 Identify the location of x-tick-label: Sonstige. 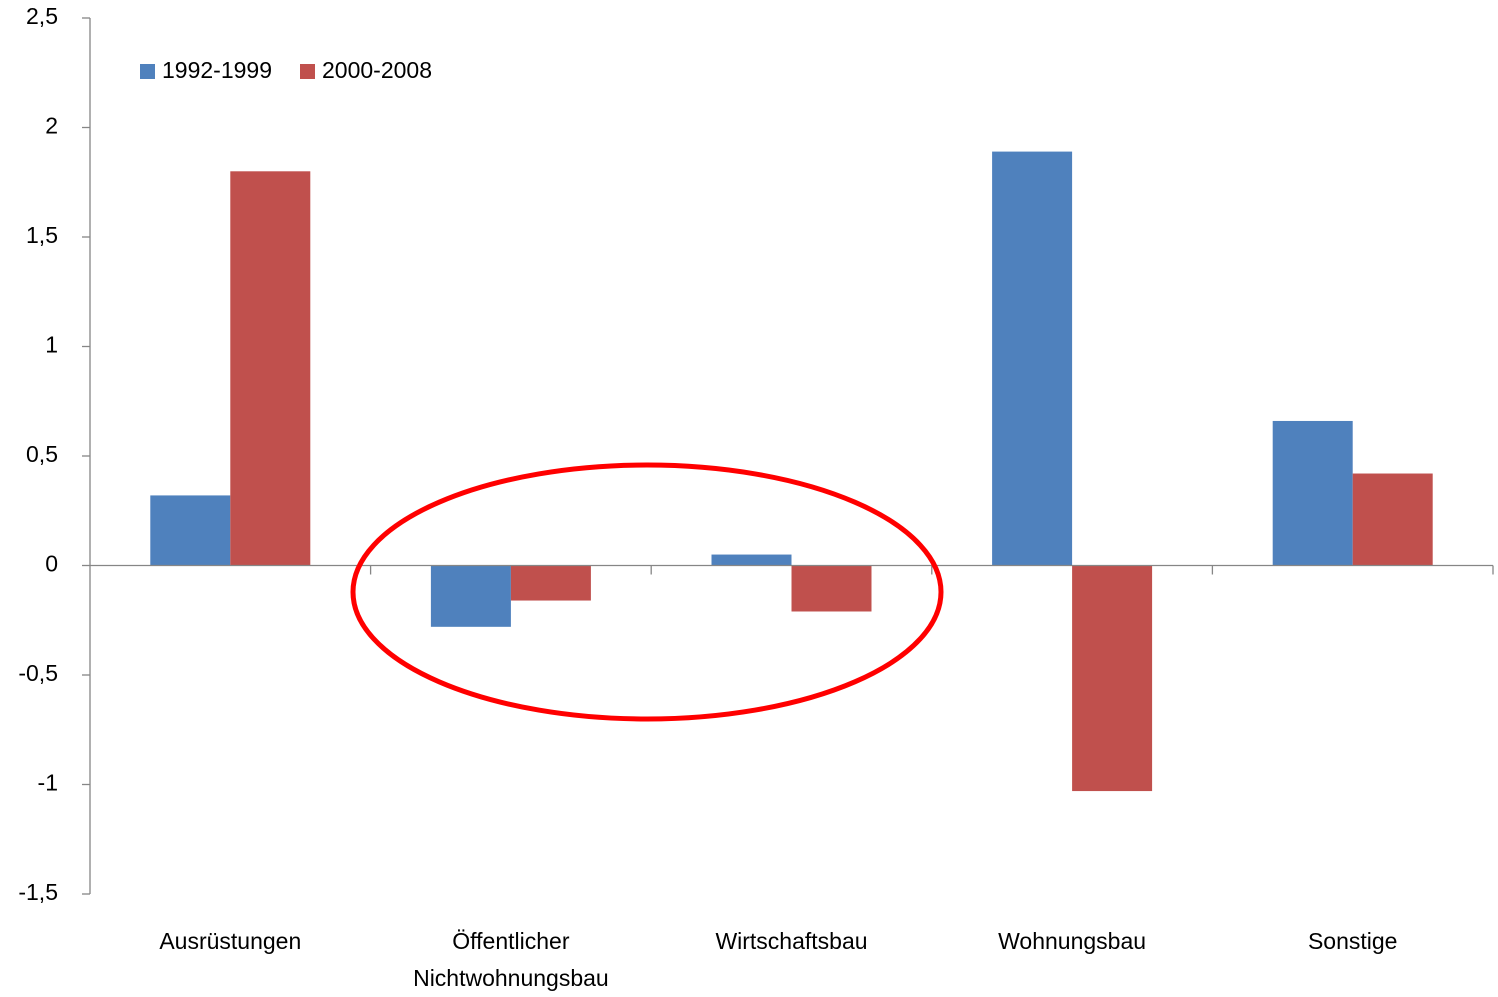
(1353, 941).